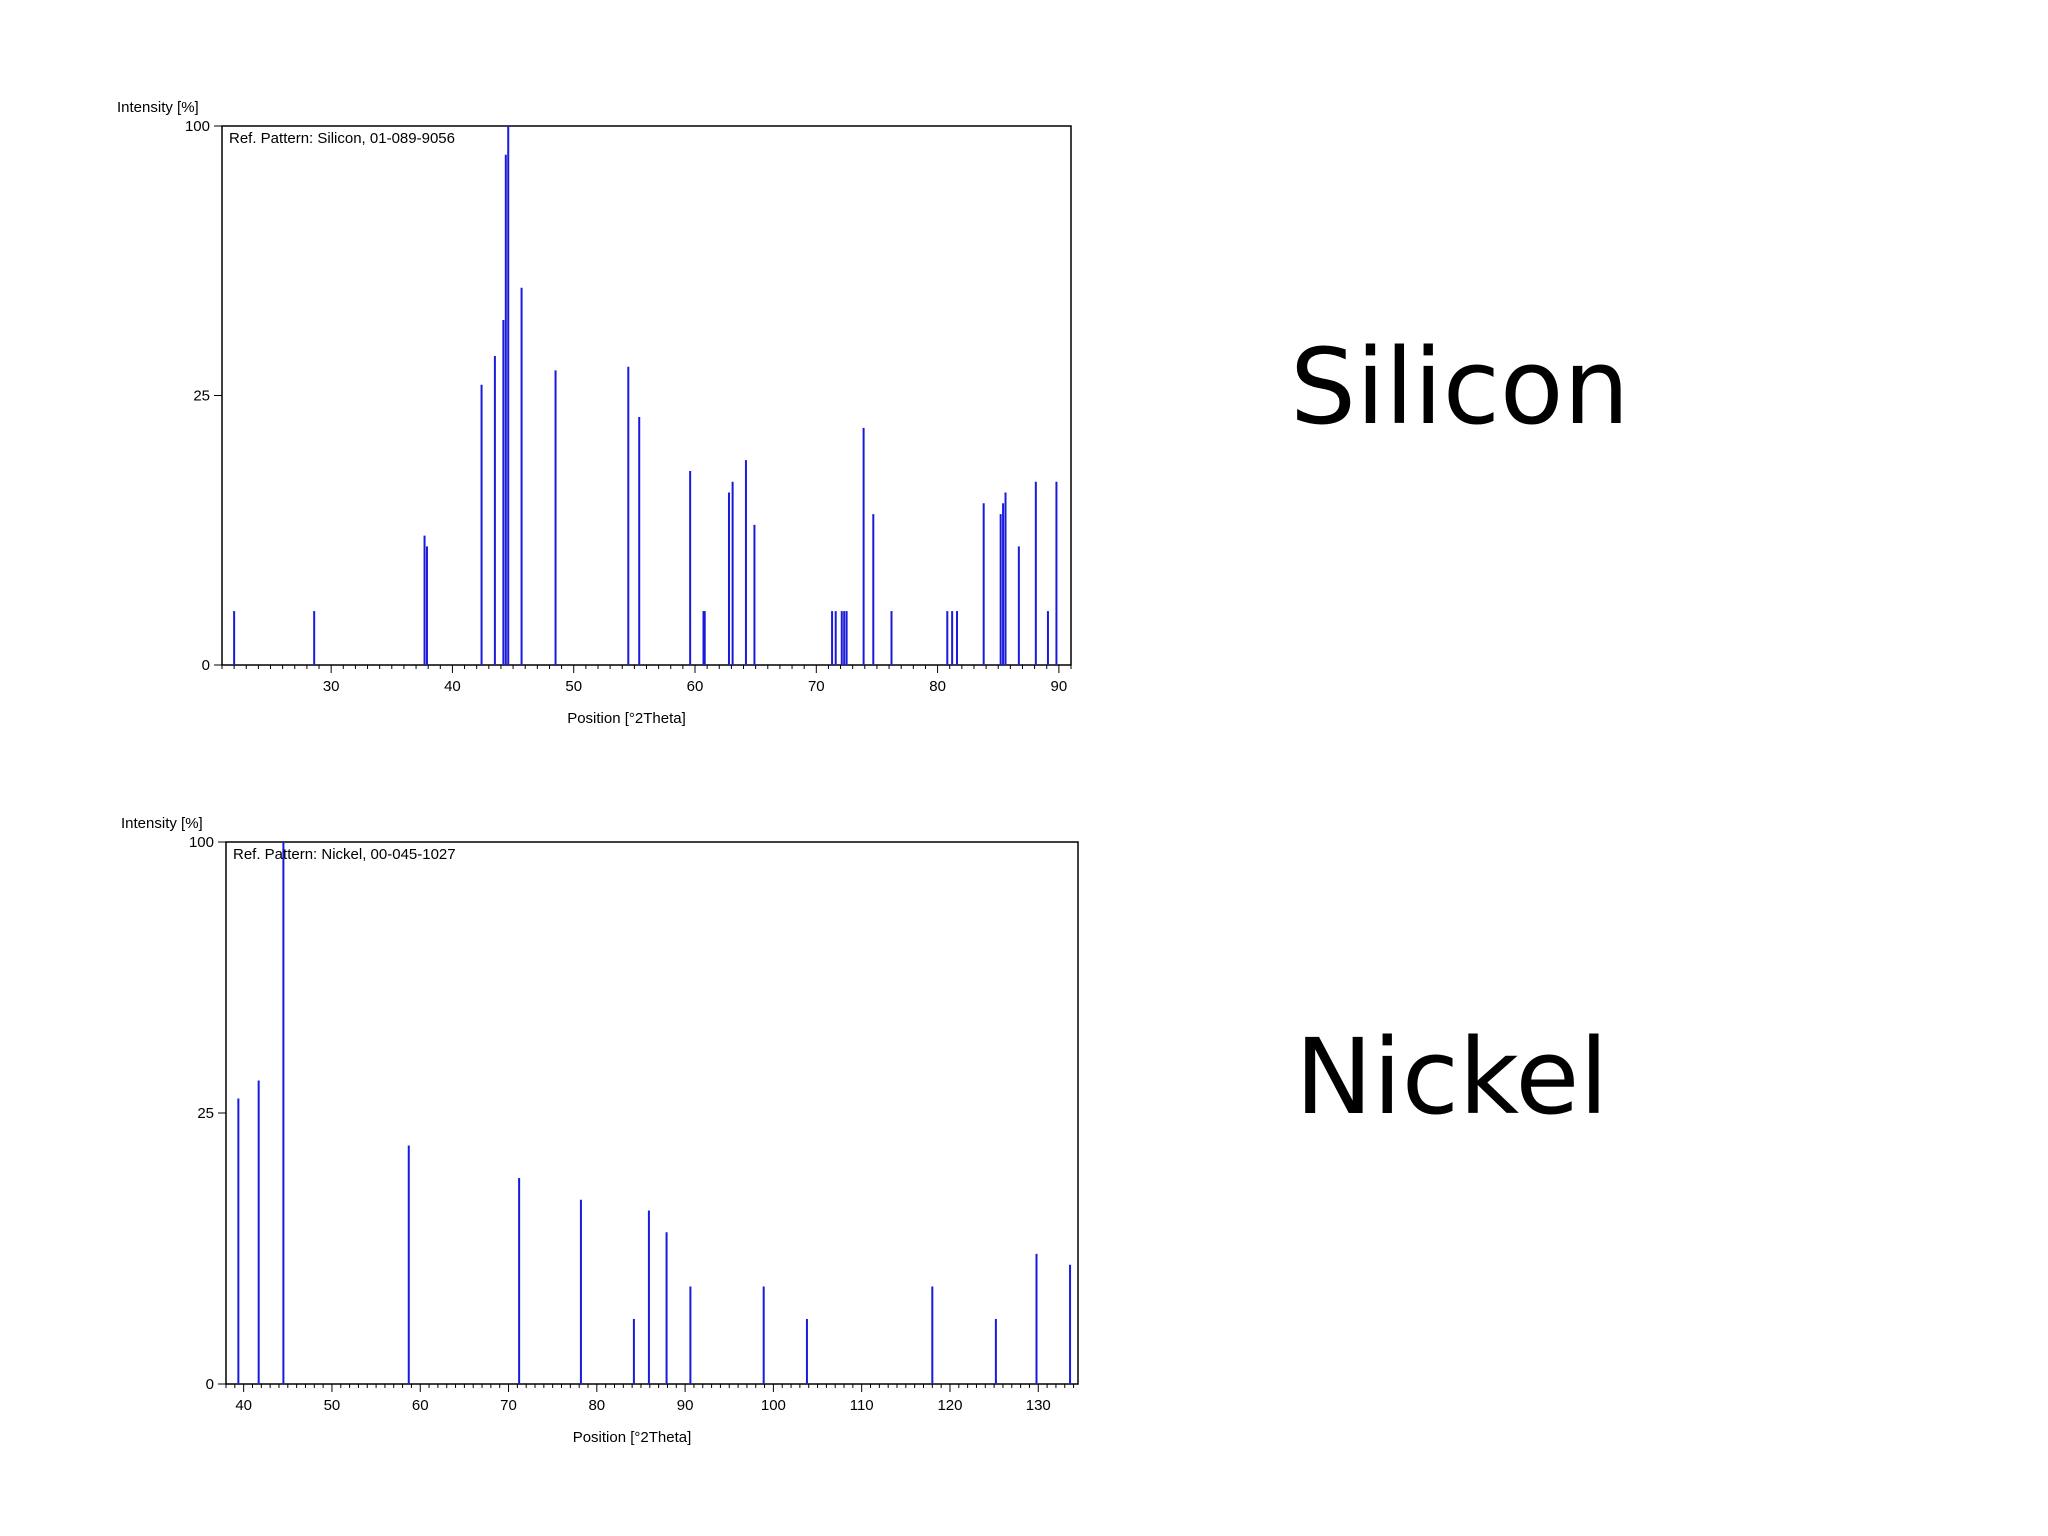 Image resolution: width=2048 pixels, height=1536 pixels. I want to click on x-tick-label: 110, so click(862, 1405).